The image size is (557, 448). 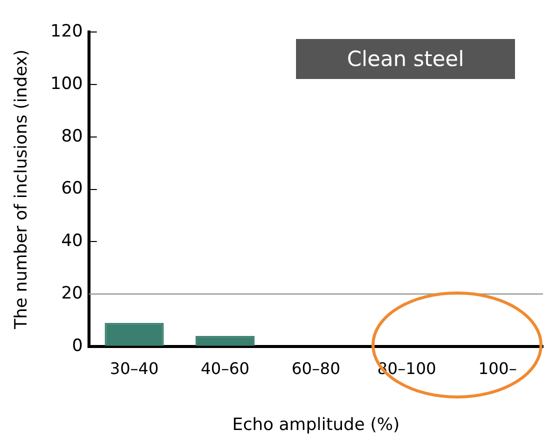 I want to click on annotation: Clean steel, so click(x=405, y=59).